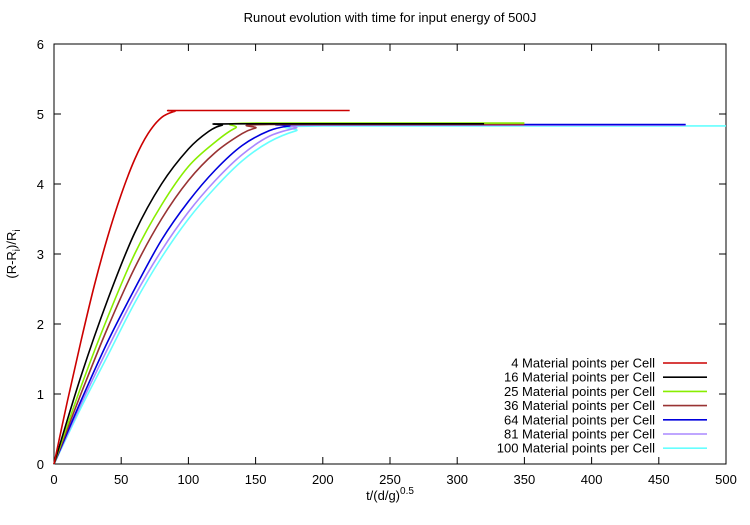 The width and height of the screenshot is (750, 525). Describe the element at coordinates (40, 184) in the screenshot. I see `y-tick-label: 4` at that location.